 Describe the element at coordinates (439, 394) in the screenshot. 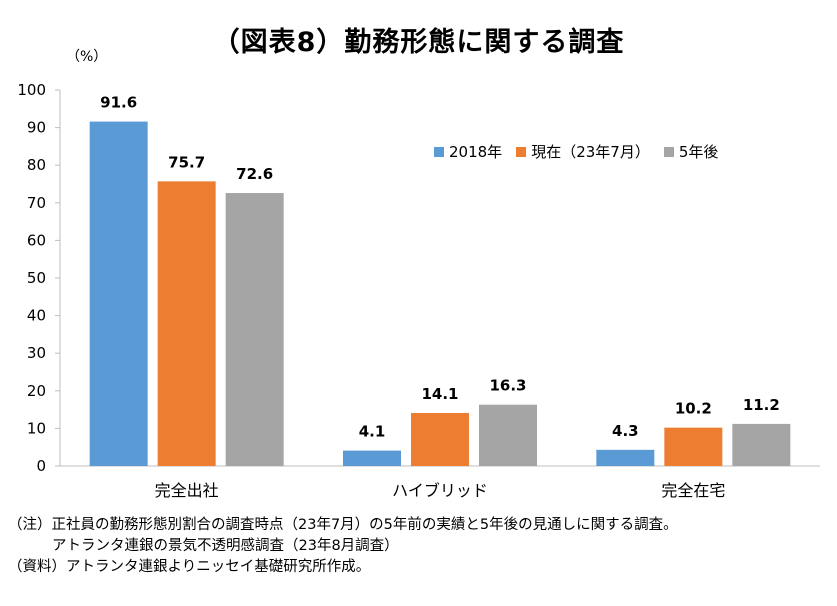

I see `data-label: 14.1` at that location.